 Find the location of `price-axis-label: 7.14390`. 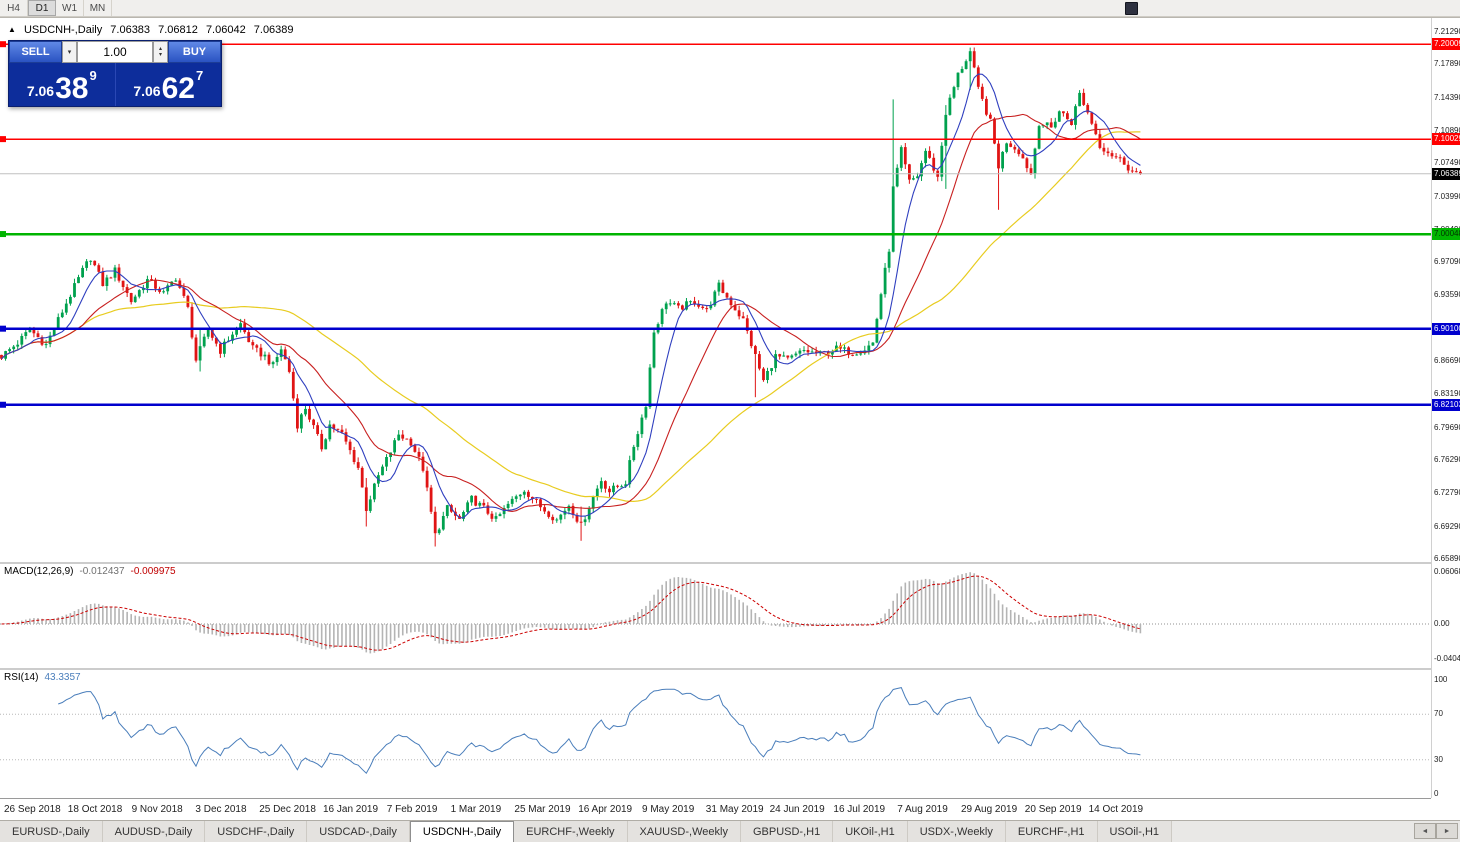

price-axis-label: 7.14390 is located at coordinates (1447, 97).